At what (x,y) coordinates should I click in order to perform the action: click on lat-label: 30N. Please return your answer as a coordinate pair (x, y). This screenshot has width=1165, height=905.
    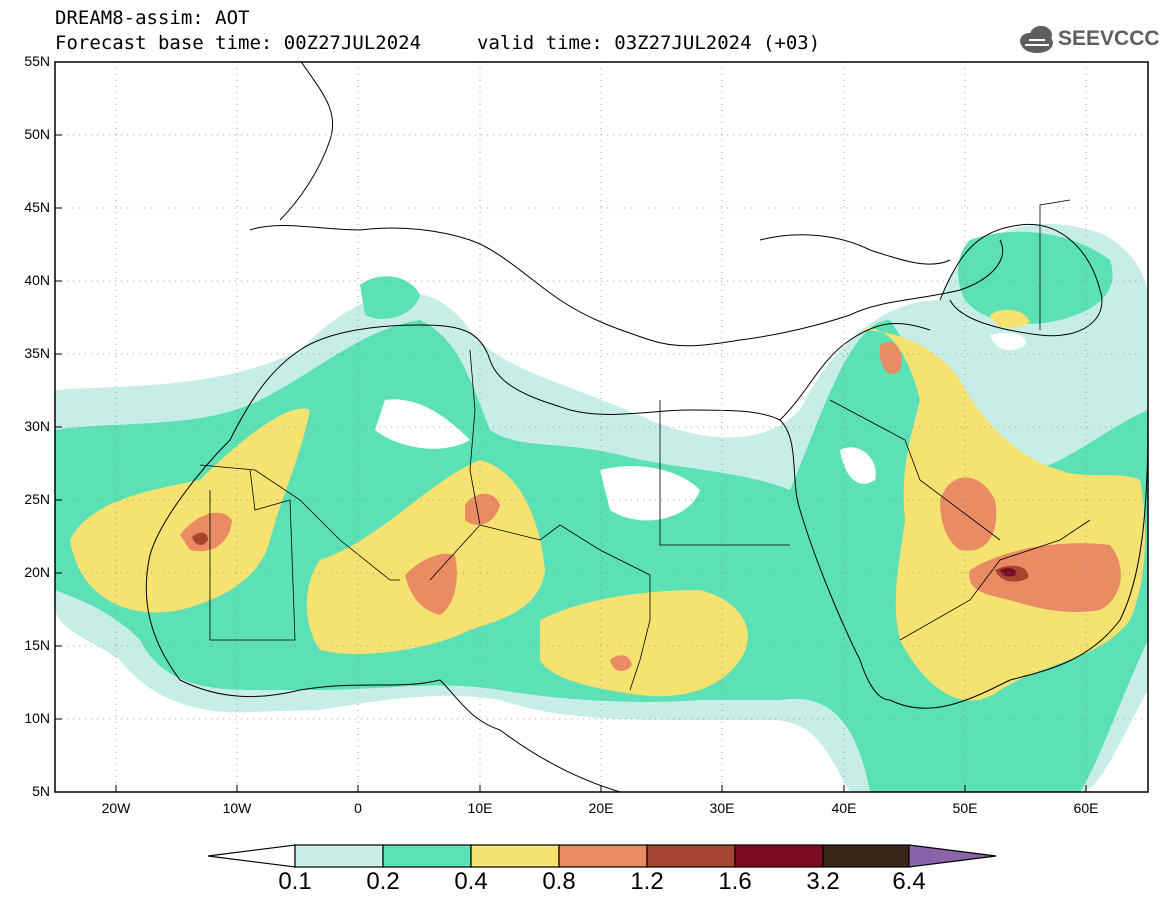
    Looking at the image, I should click on (37, 426).